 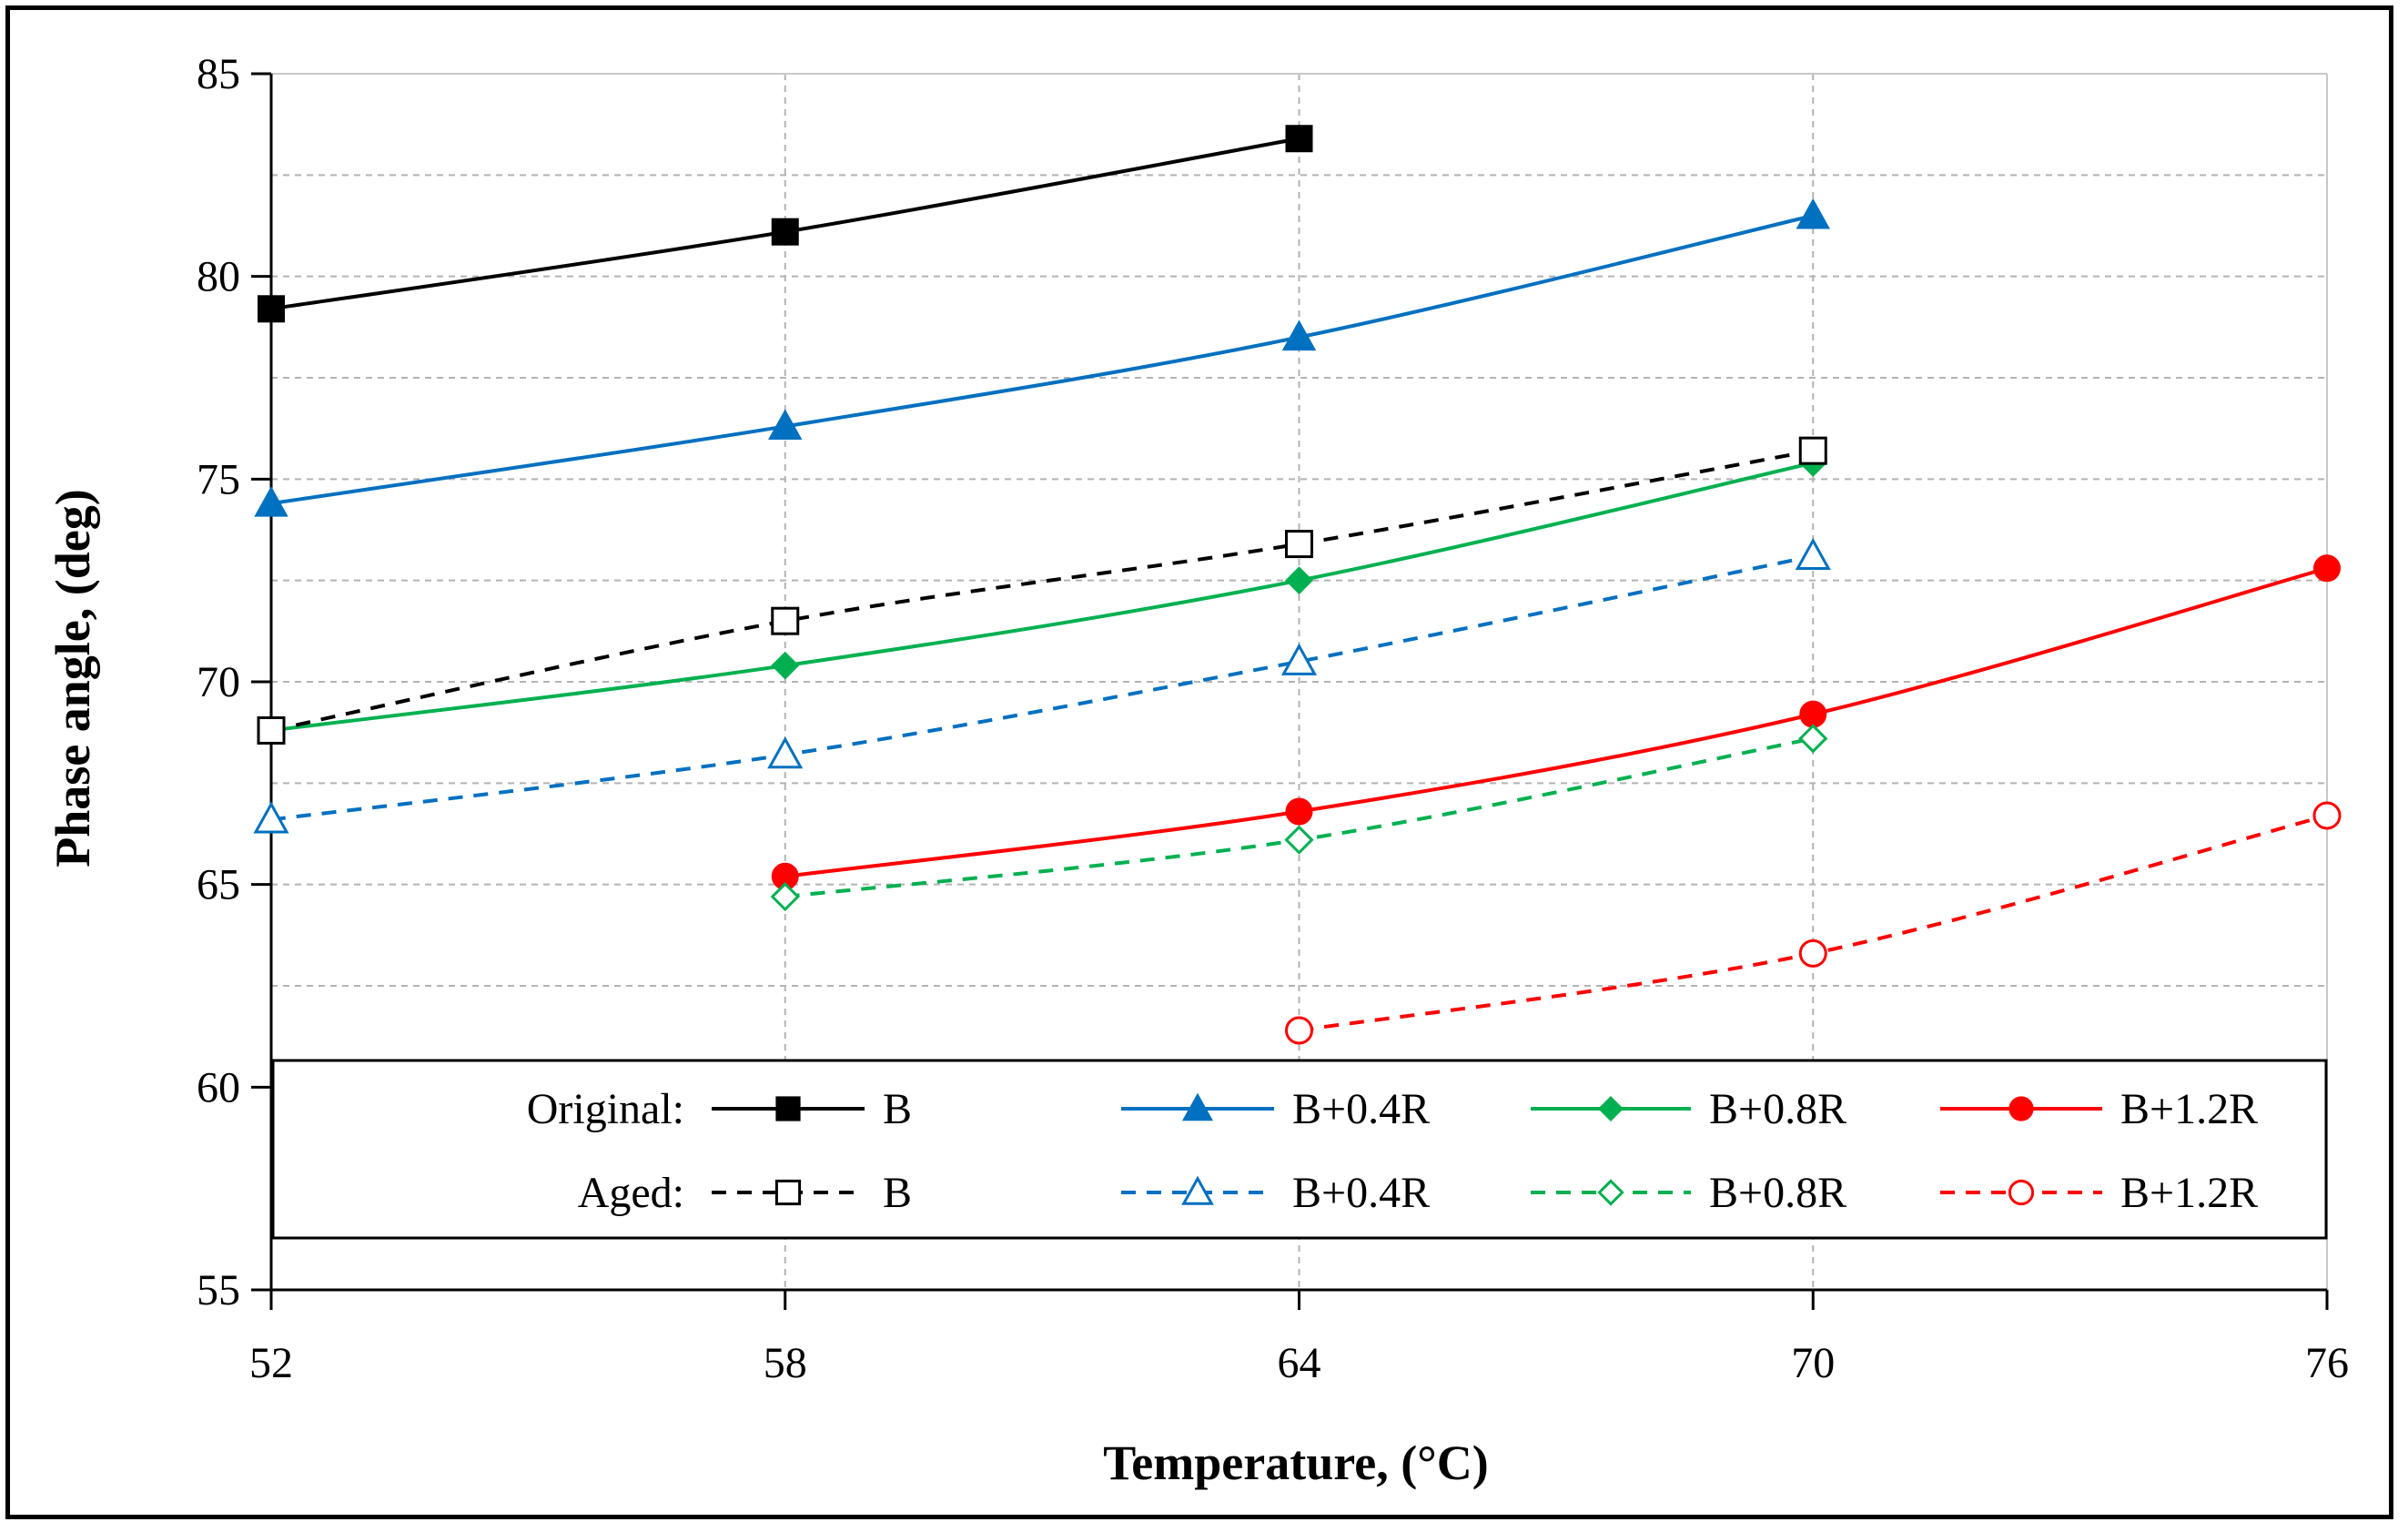 I want to click on series-original-b-0-8r, so click(x=1042, y=597).